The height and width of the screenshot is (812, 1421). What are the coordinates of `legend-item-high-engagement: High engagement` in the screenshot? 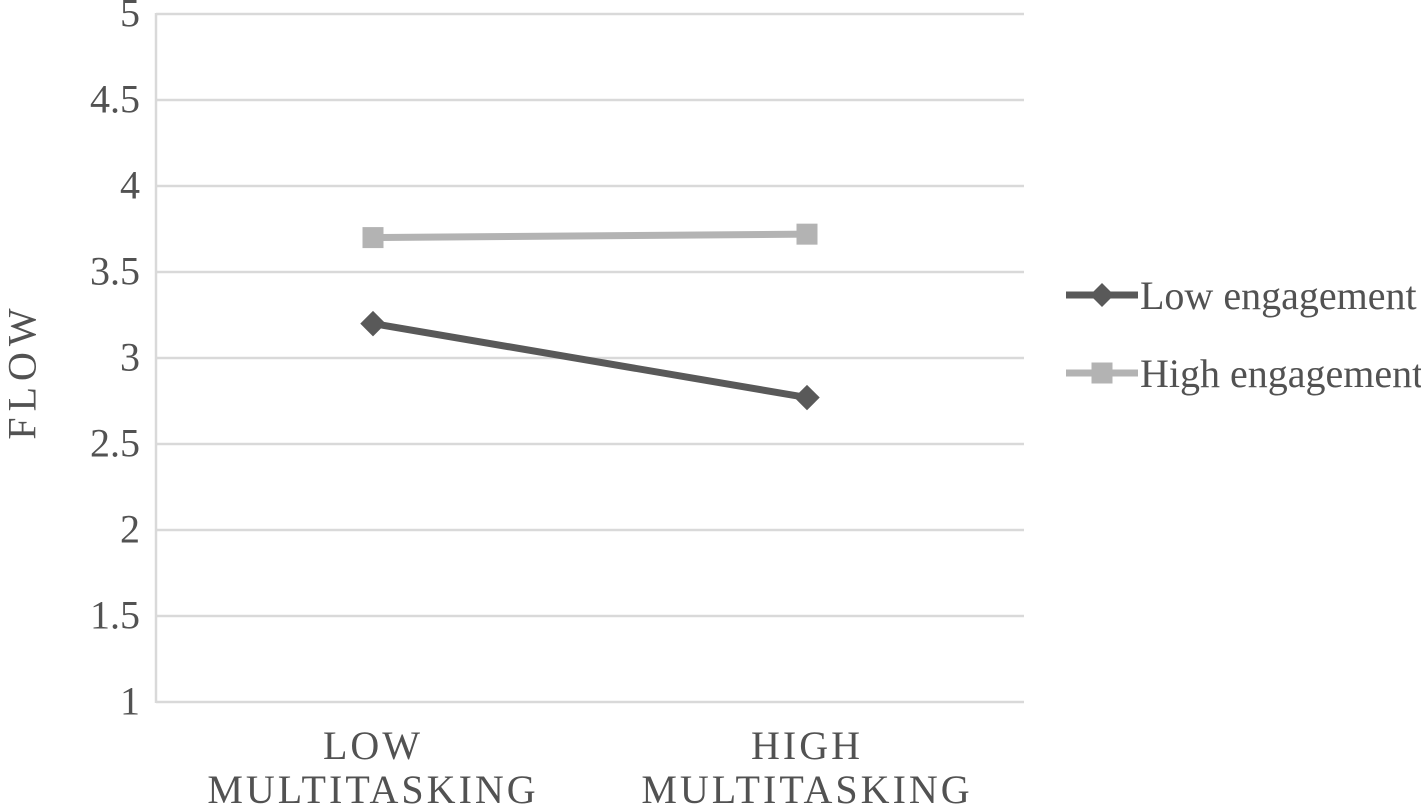 It's located at (1243, 373).